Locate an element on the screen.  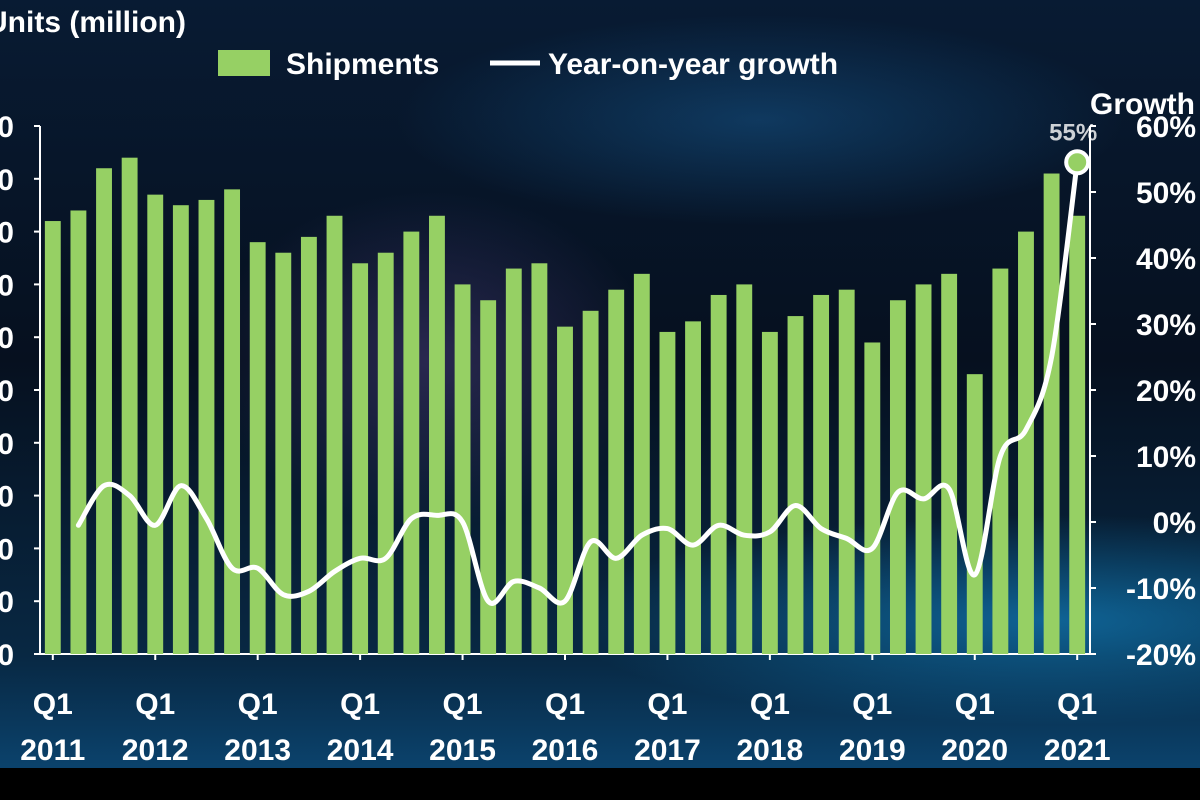
x-tick-year: 2013 is located at coordinates (257, 750).